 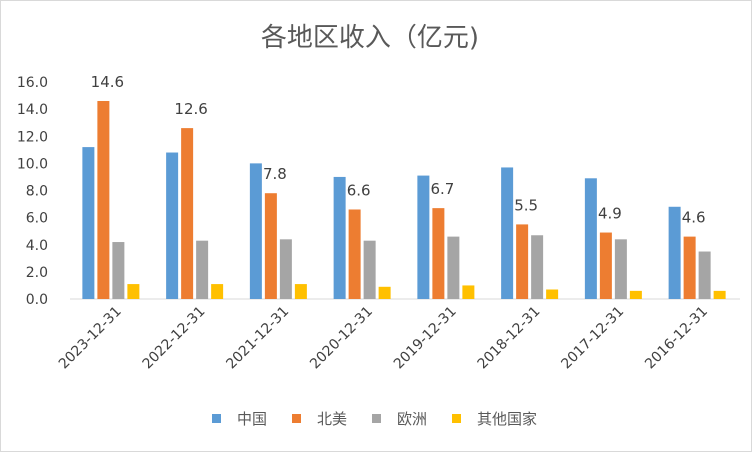 I want to click on y-axis: 0.0 2.0 4.0 6.0 8.0 10.0 12.0 14.0 16.0, so click(x=32, y=191).